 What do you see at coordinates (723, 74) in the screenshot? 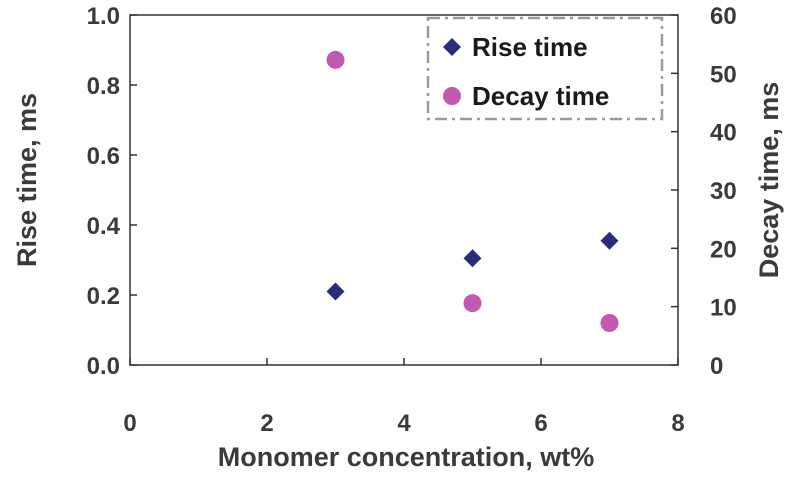
I see `y2-tick-label: 50` at bounding box center [723, 74].